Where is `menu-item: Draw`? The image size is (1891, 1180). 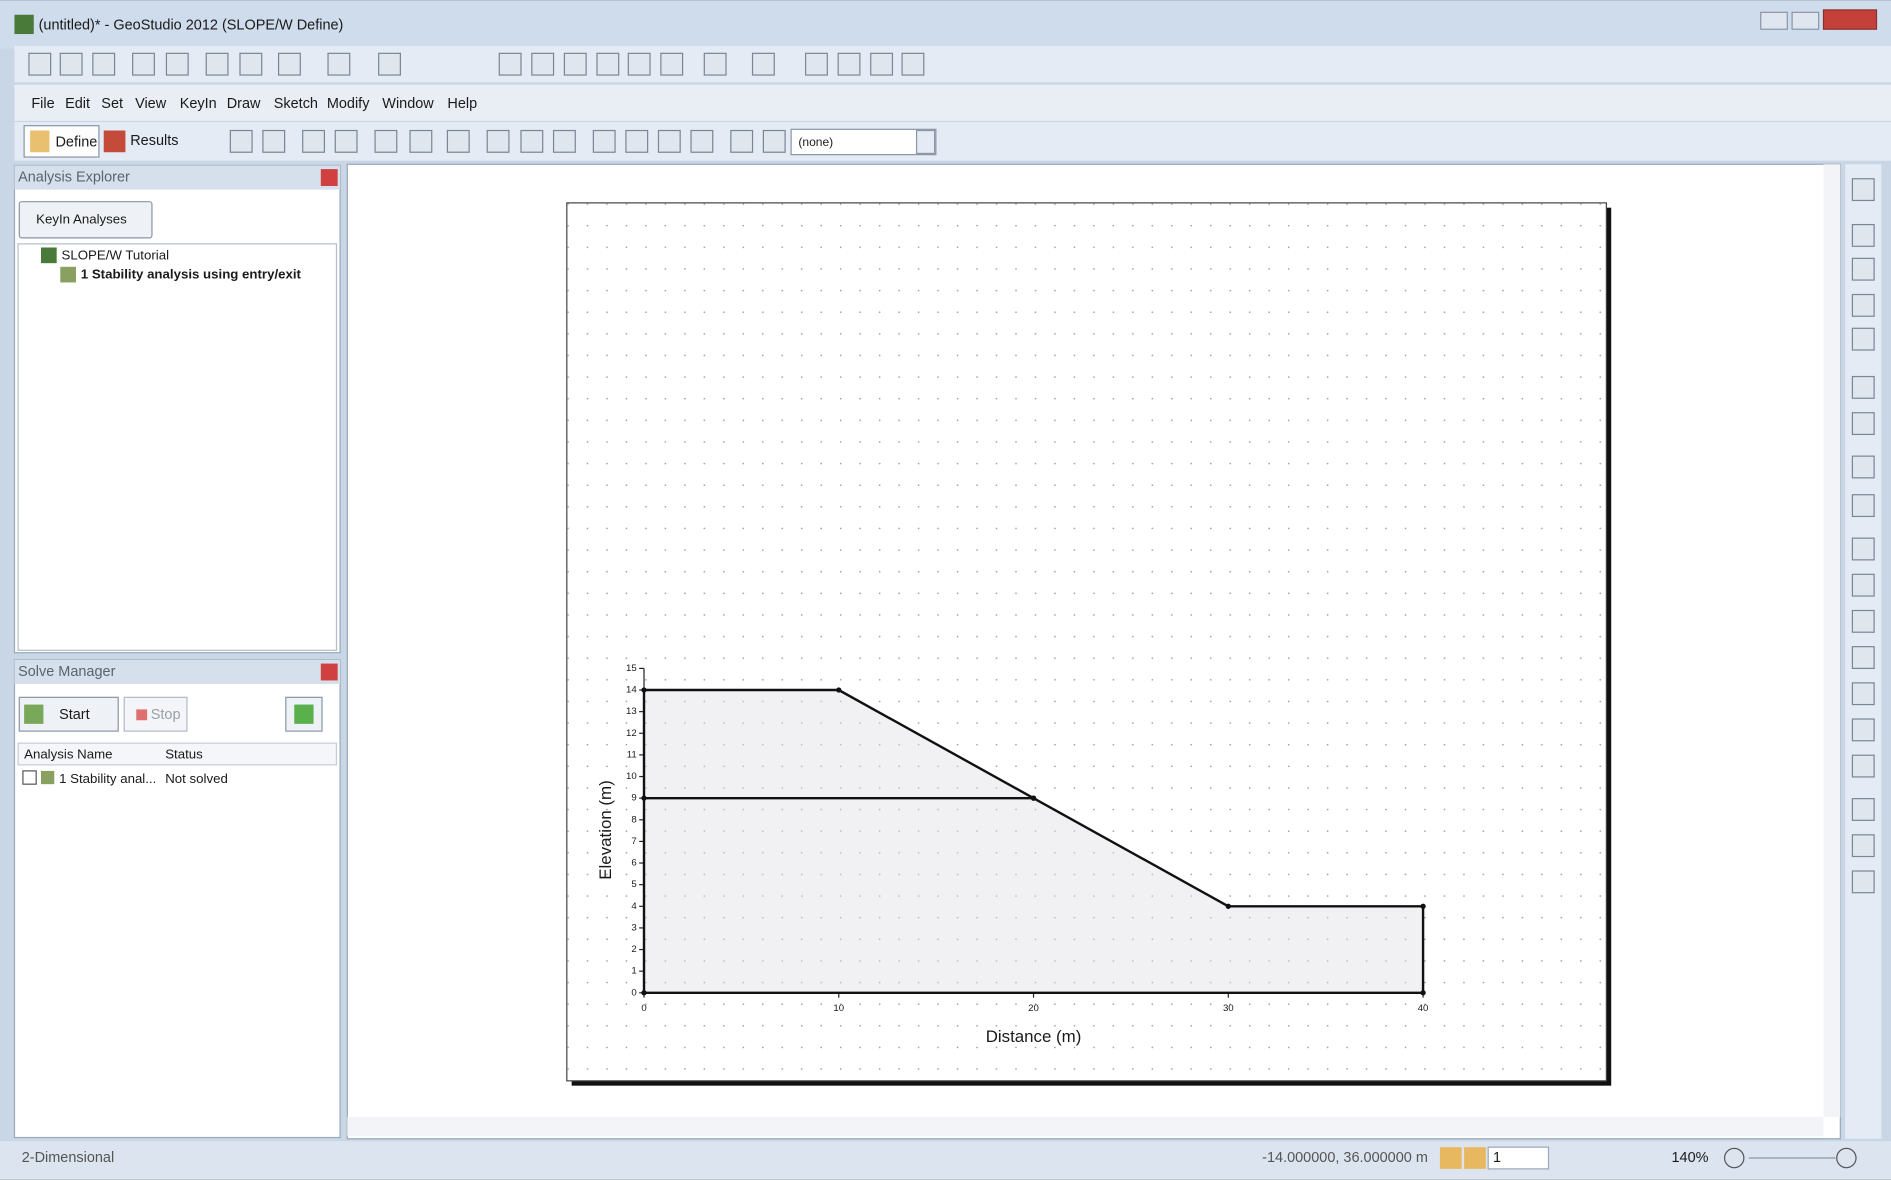 menu-item: Draw is located at coordinates (244, 104).